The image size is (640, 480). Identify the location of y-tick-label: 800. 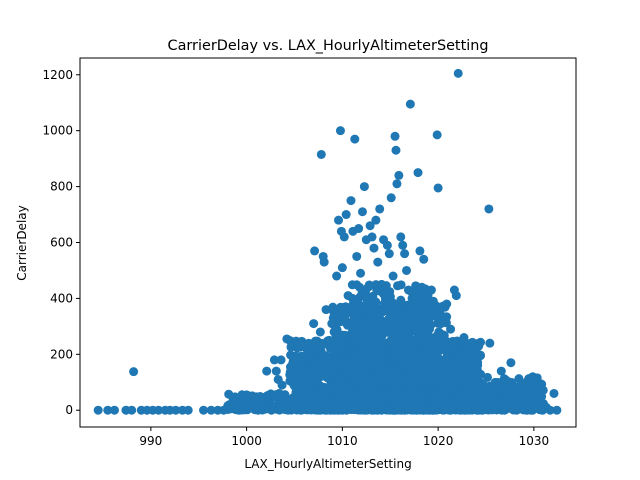
(61, 187).